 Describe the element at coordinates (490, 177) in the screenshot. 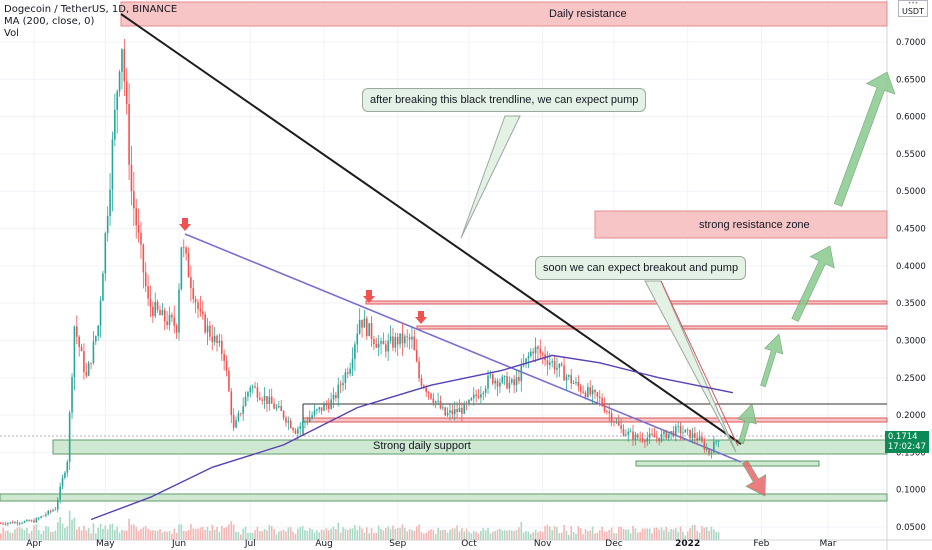

I see `note1-pointer` at that location.